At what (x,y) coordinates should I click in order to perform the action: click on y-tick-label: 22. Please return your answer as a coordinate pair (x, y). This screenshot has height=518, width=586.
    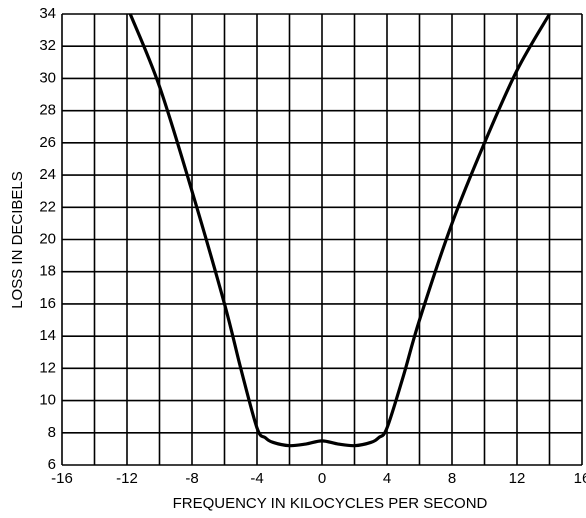
    Looking at the image, I should click on (47, 206).